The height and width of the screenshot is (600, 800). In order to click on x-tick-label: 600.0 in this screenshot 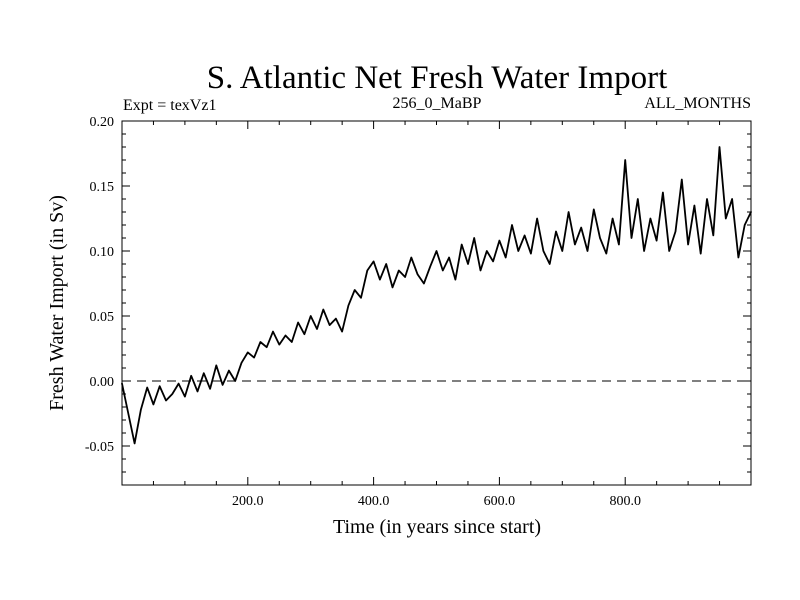, I will do `click(500, 501)`.